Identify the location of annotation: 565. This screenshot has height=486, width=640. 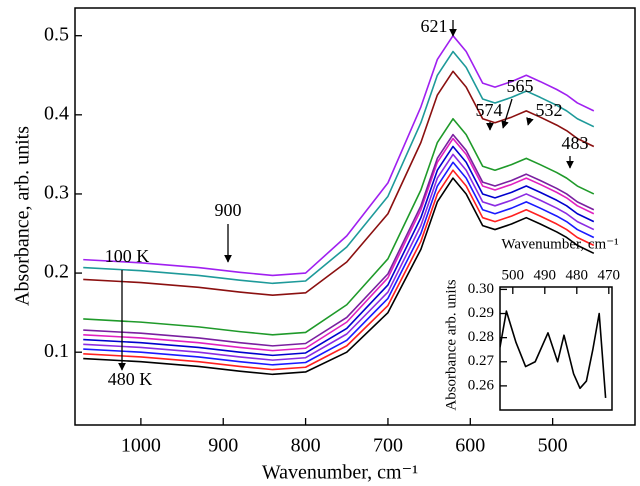
(520, 86).